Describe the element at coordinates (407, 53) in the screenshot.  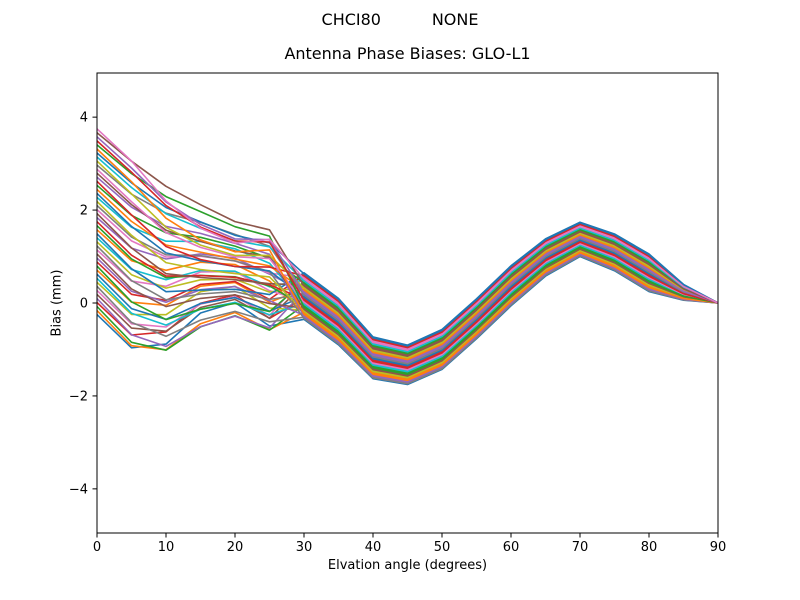
I see `axes-title: Antenna Phase Biases: GLO-L1` at that location.